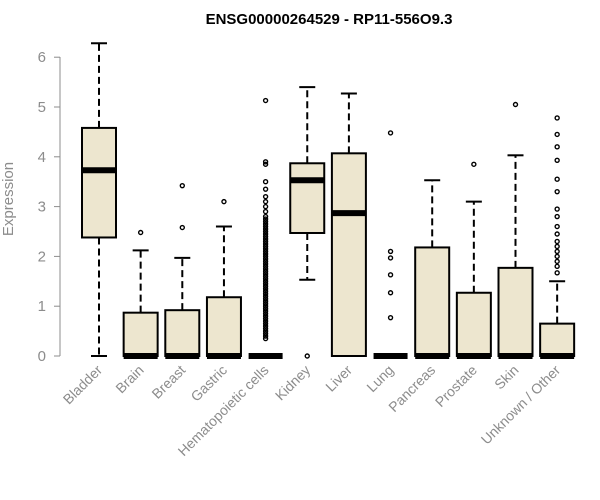  I want to click on y-tick-label: 6, so click(42, 57).